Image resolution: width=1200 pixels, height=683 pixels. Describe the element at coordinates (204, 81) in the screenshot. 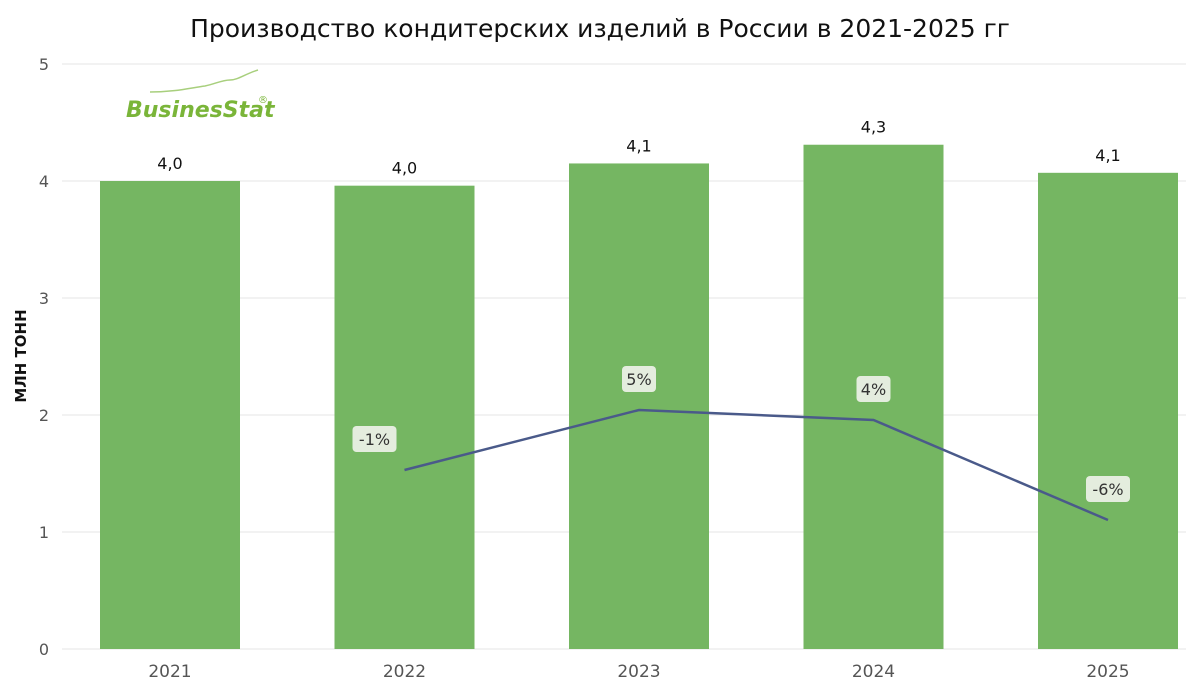

I see `logo-swoosh` at that location.